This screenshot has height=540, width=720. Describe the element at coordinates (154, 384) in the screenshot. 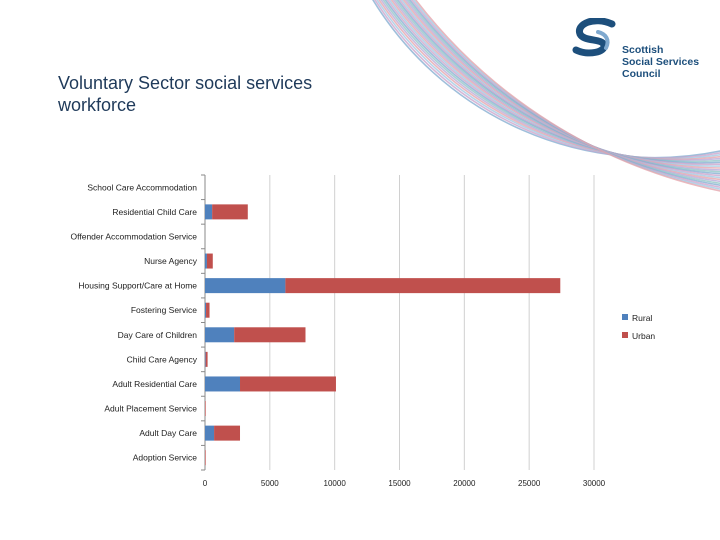

I see `category-label: Adult Residential Care` at that location.